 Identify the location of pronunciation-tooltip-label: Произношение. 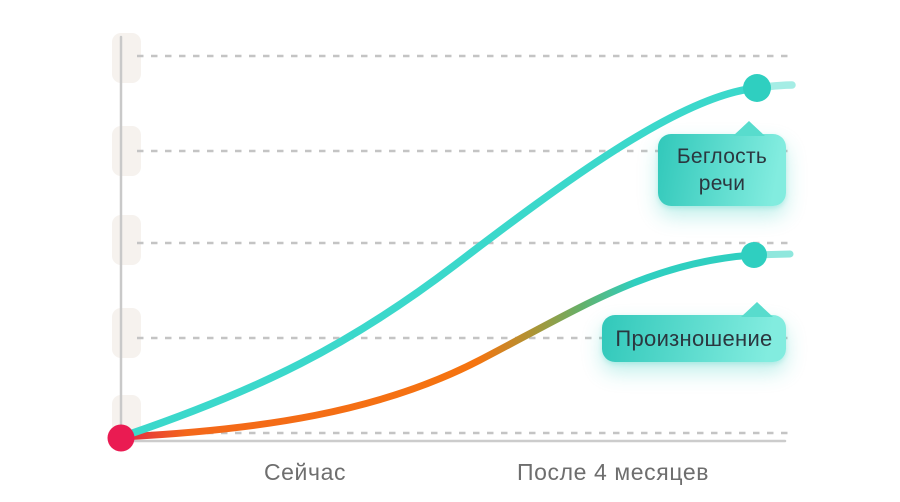
(694, 338).